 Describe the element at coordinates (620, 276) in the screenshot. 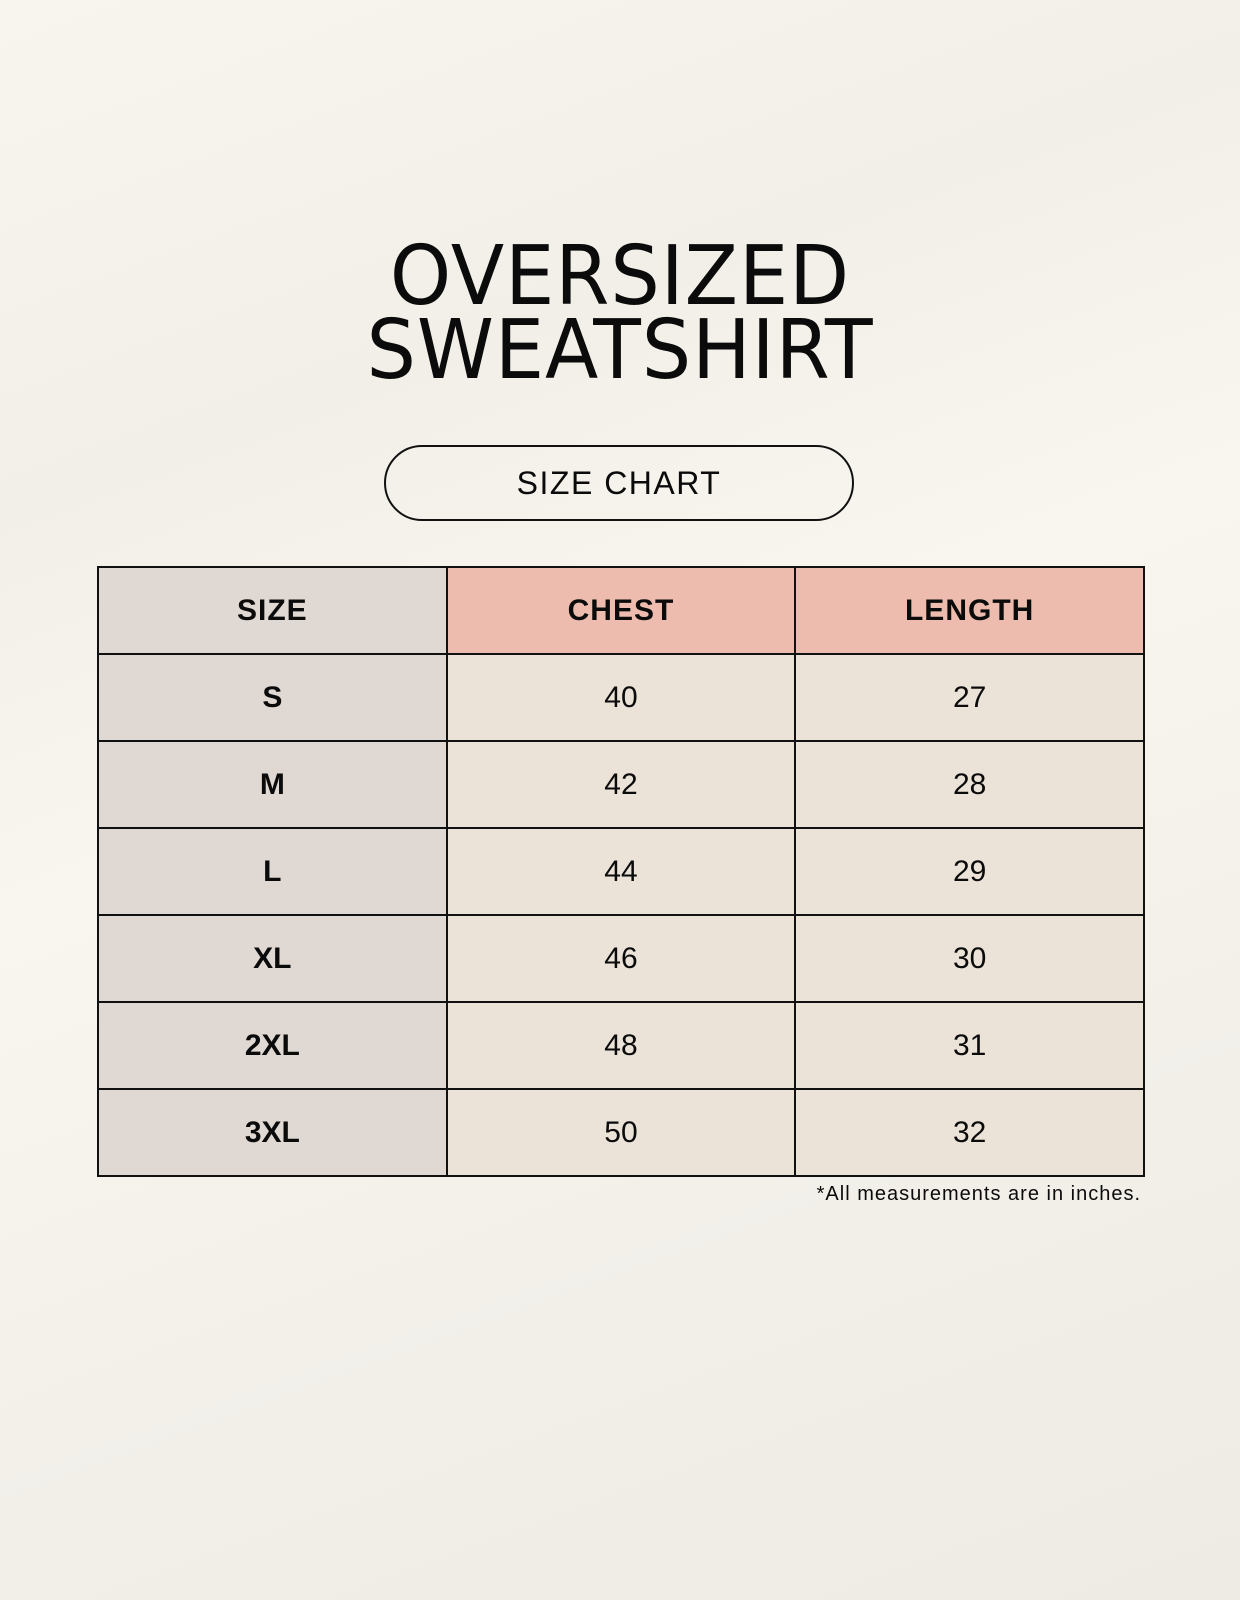

I see `title-line-1: OVERSIZED` at that location.